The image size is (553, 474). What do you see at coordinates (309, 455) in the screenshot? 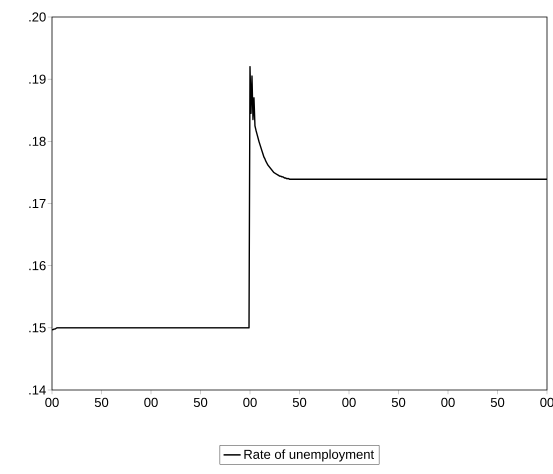
I see `legend-label: Rate of unemployment` at bounding box center [309, 455].